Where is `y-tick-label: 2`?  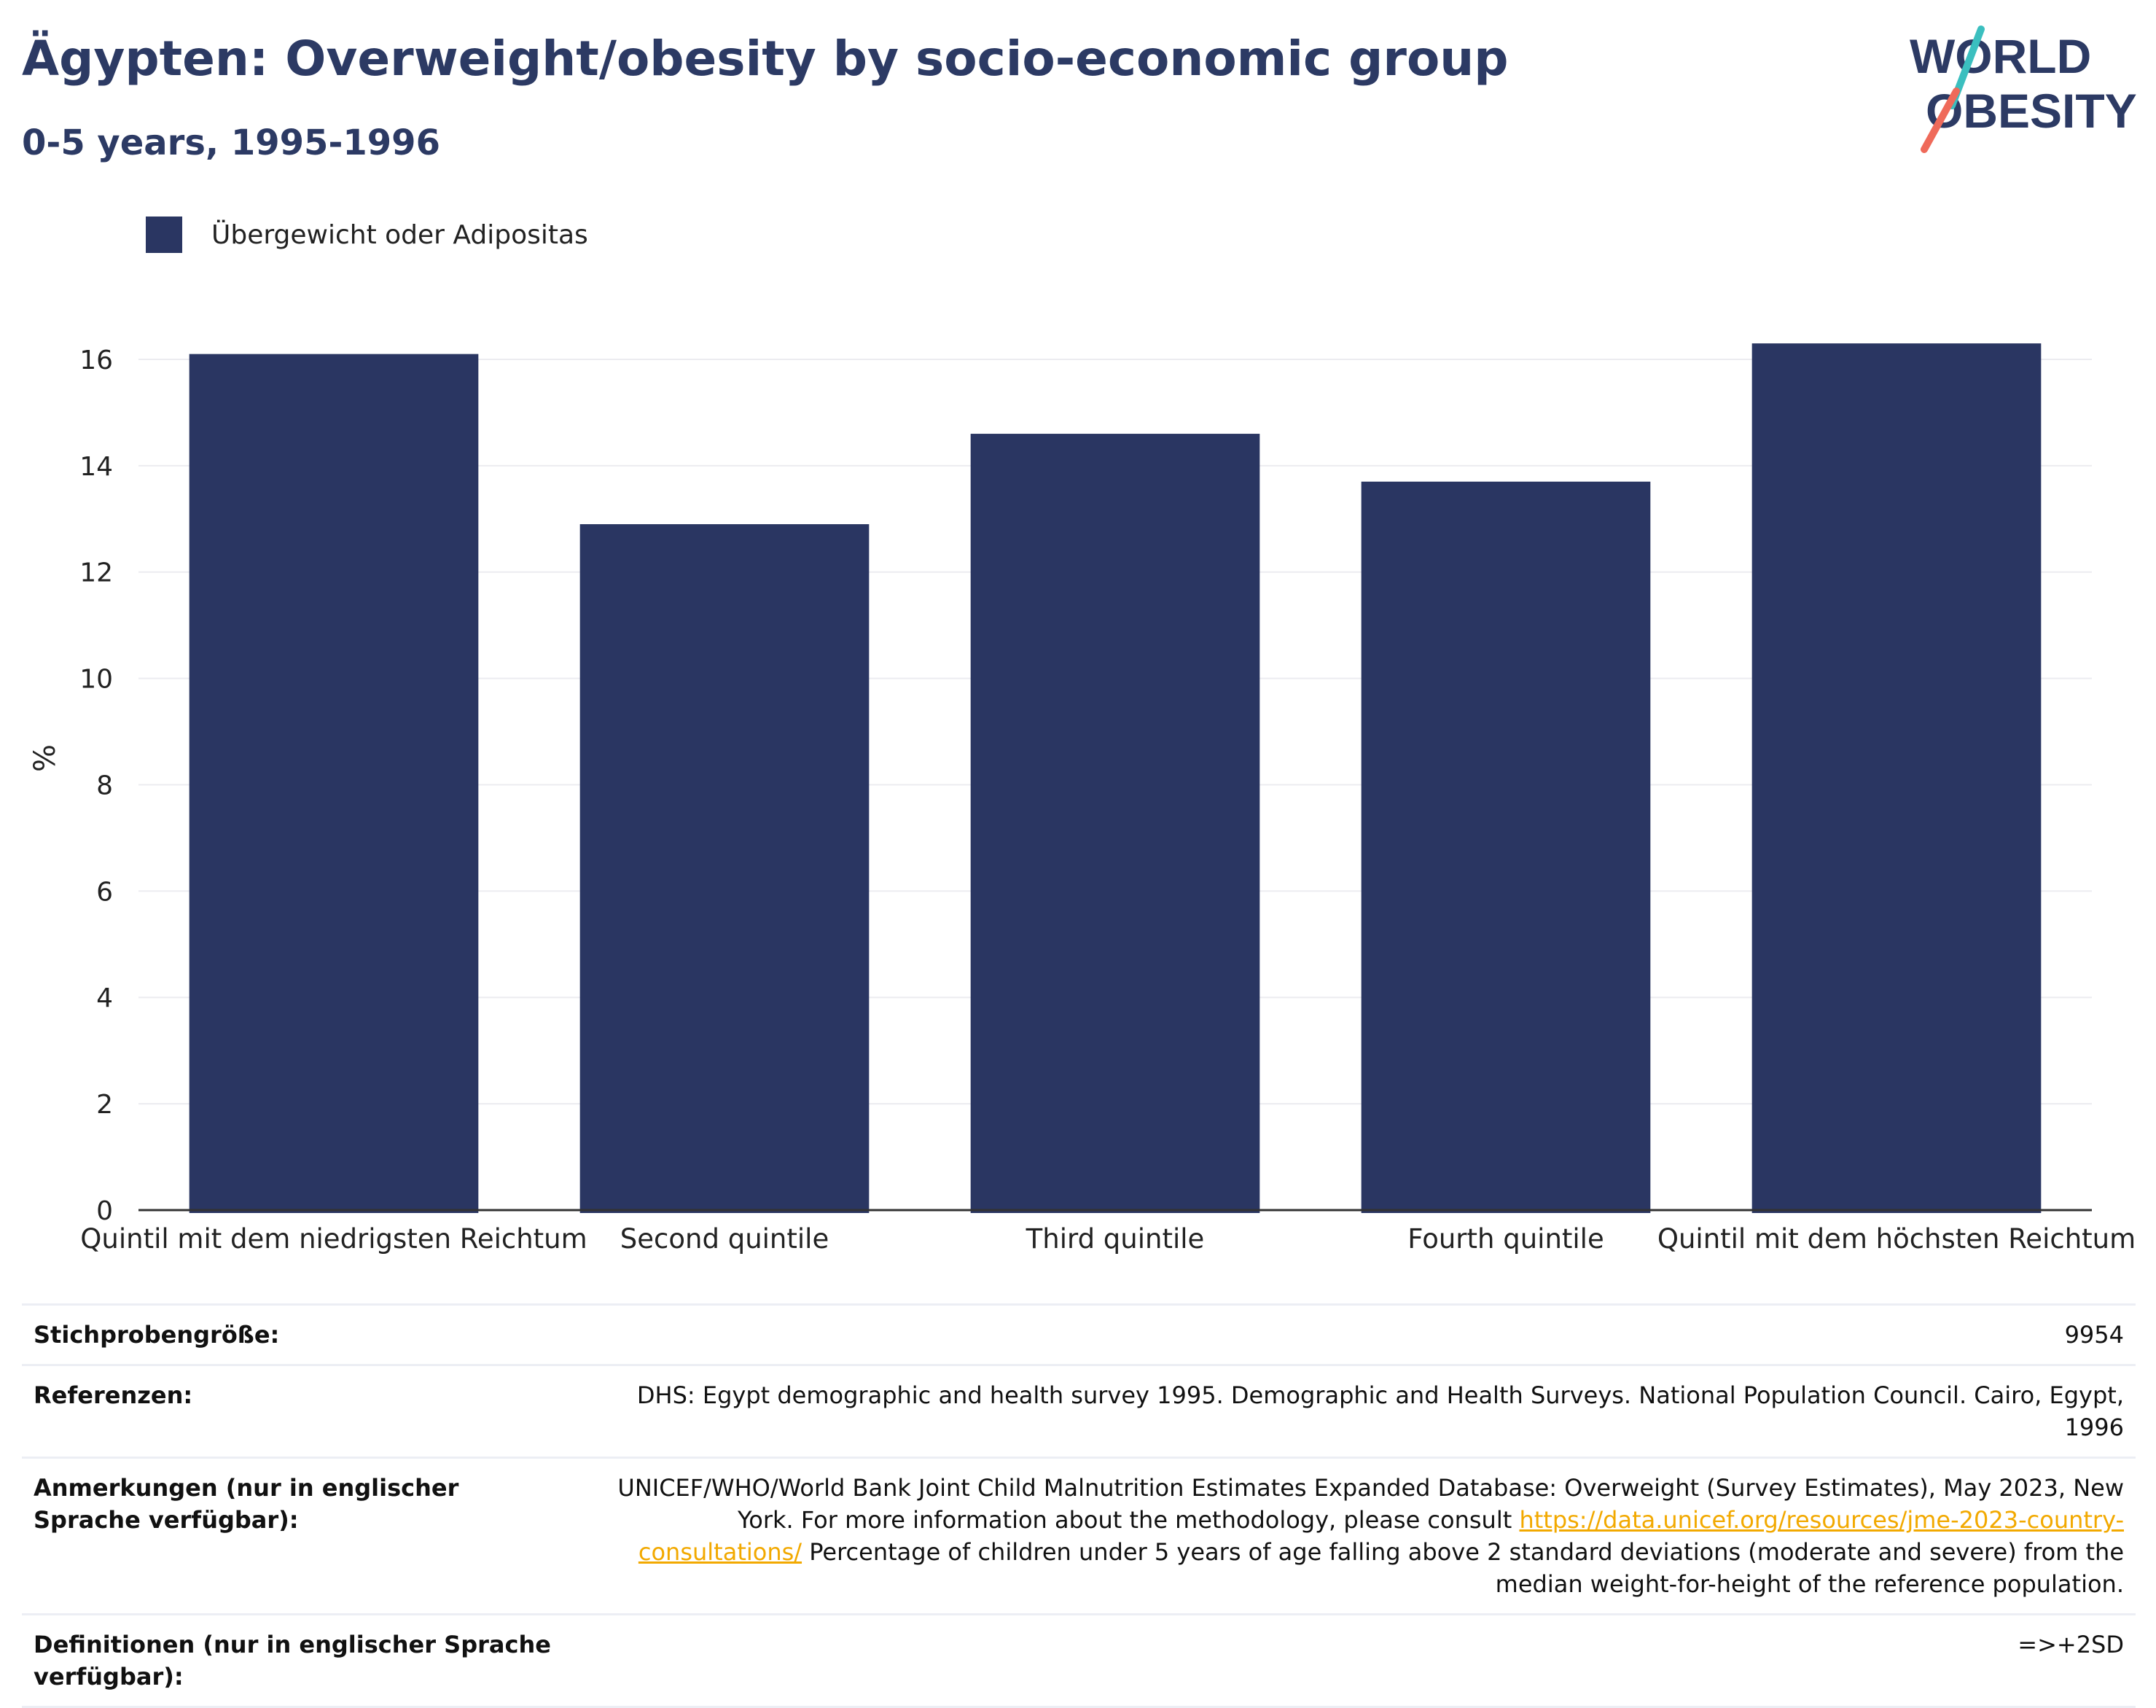 y-tick-label: 2 is located at coordinates (104, 1105).